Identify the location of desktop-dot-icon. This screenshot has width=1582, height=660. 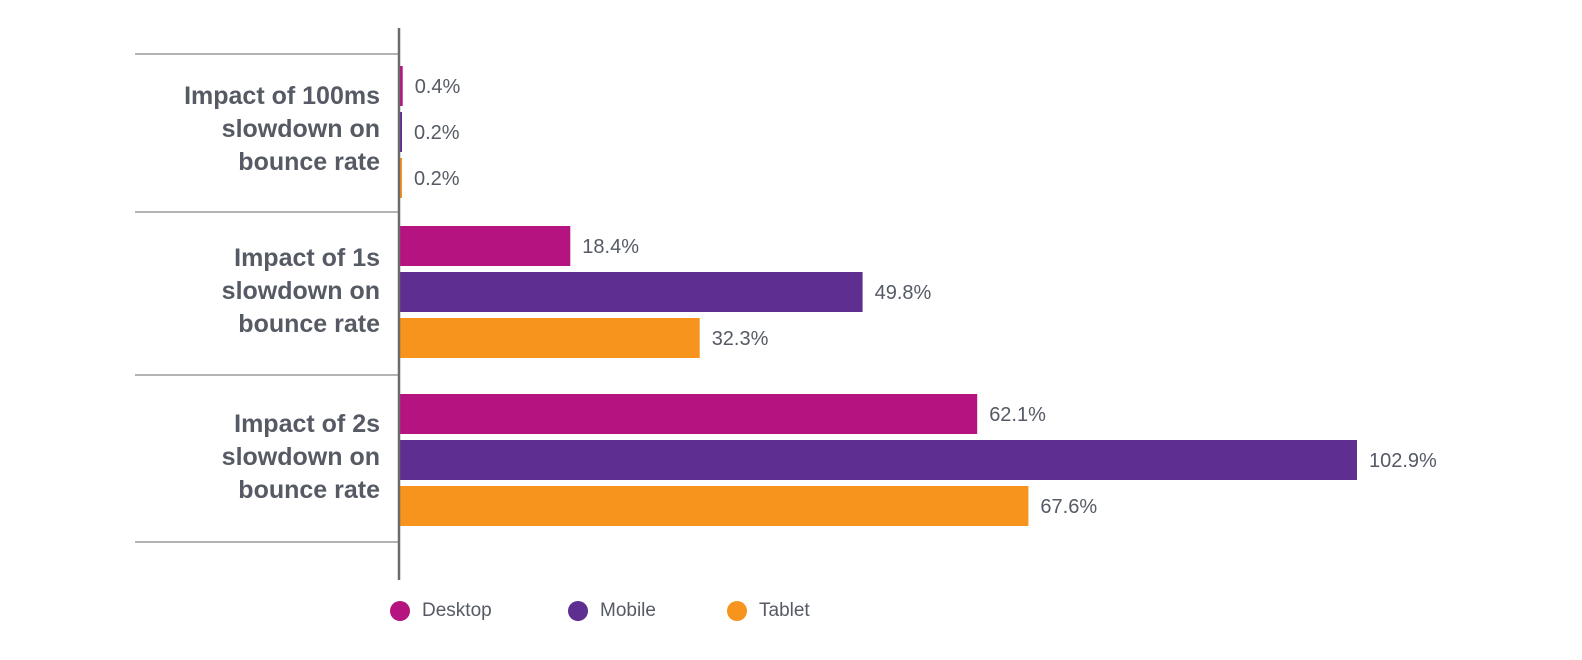
(400, 611).